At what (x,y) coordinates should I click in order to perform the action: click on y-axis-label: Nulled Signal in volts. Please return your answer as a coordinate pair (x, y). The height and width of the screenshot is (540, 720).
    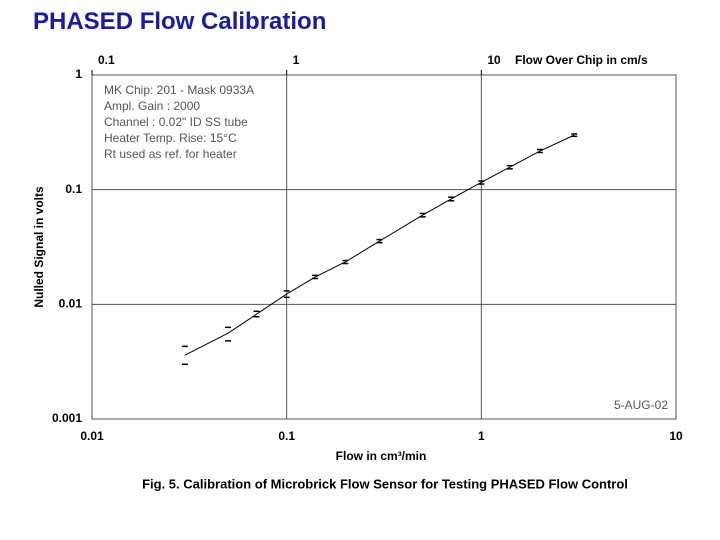
    Looking at the image, I should click on (39, 247).